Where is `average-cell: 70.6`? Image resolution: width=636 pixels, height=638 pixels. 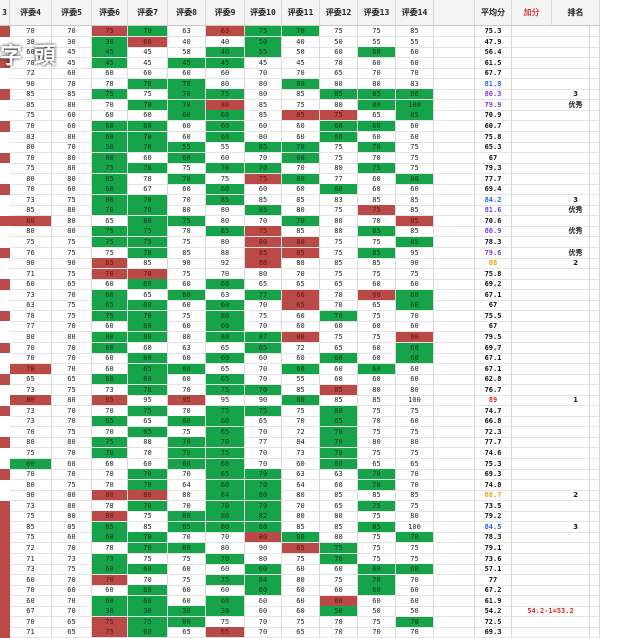 average-cell: 70.6 is located at coordinates (493, 221).